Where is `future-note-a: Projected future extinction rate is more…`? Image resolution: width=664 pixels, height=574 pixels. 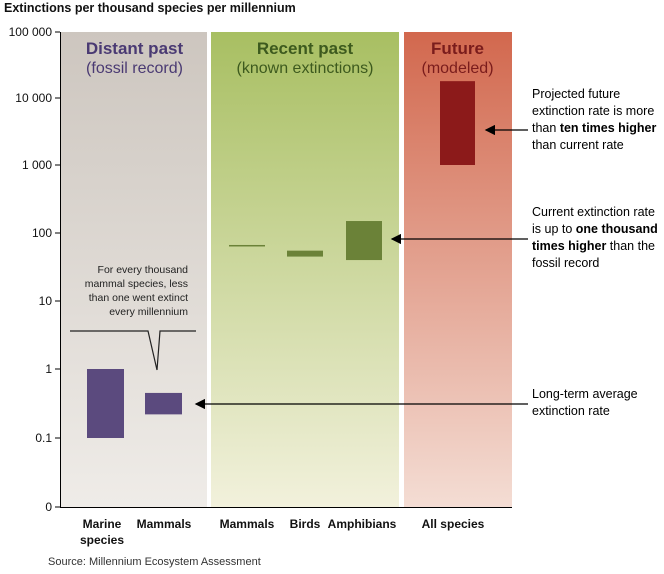
future-note-a: Projected future extinction rate is more… is located at coordinates (593, 111).